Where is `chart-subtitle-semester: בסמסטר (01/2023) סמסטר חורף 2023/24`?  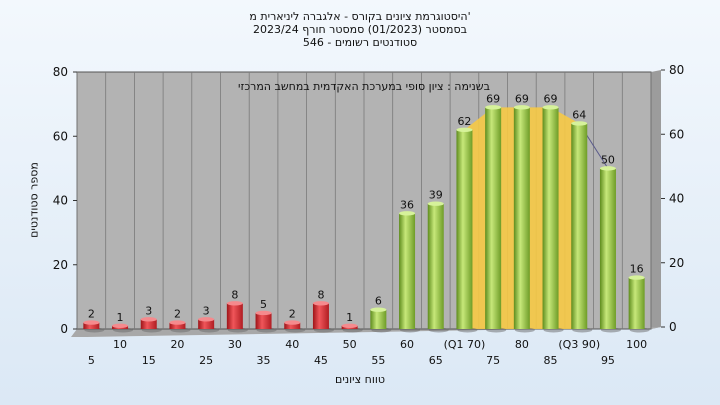
chart-subtitle-semester: בסמסטר (01/2023) סמסטר חורף 2023/24 is located at coordinates (360, 29).